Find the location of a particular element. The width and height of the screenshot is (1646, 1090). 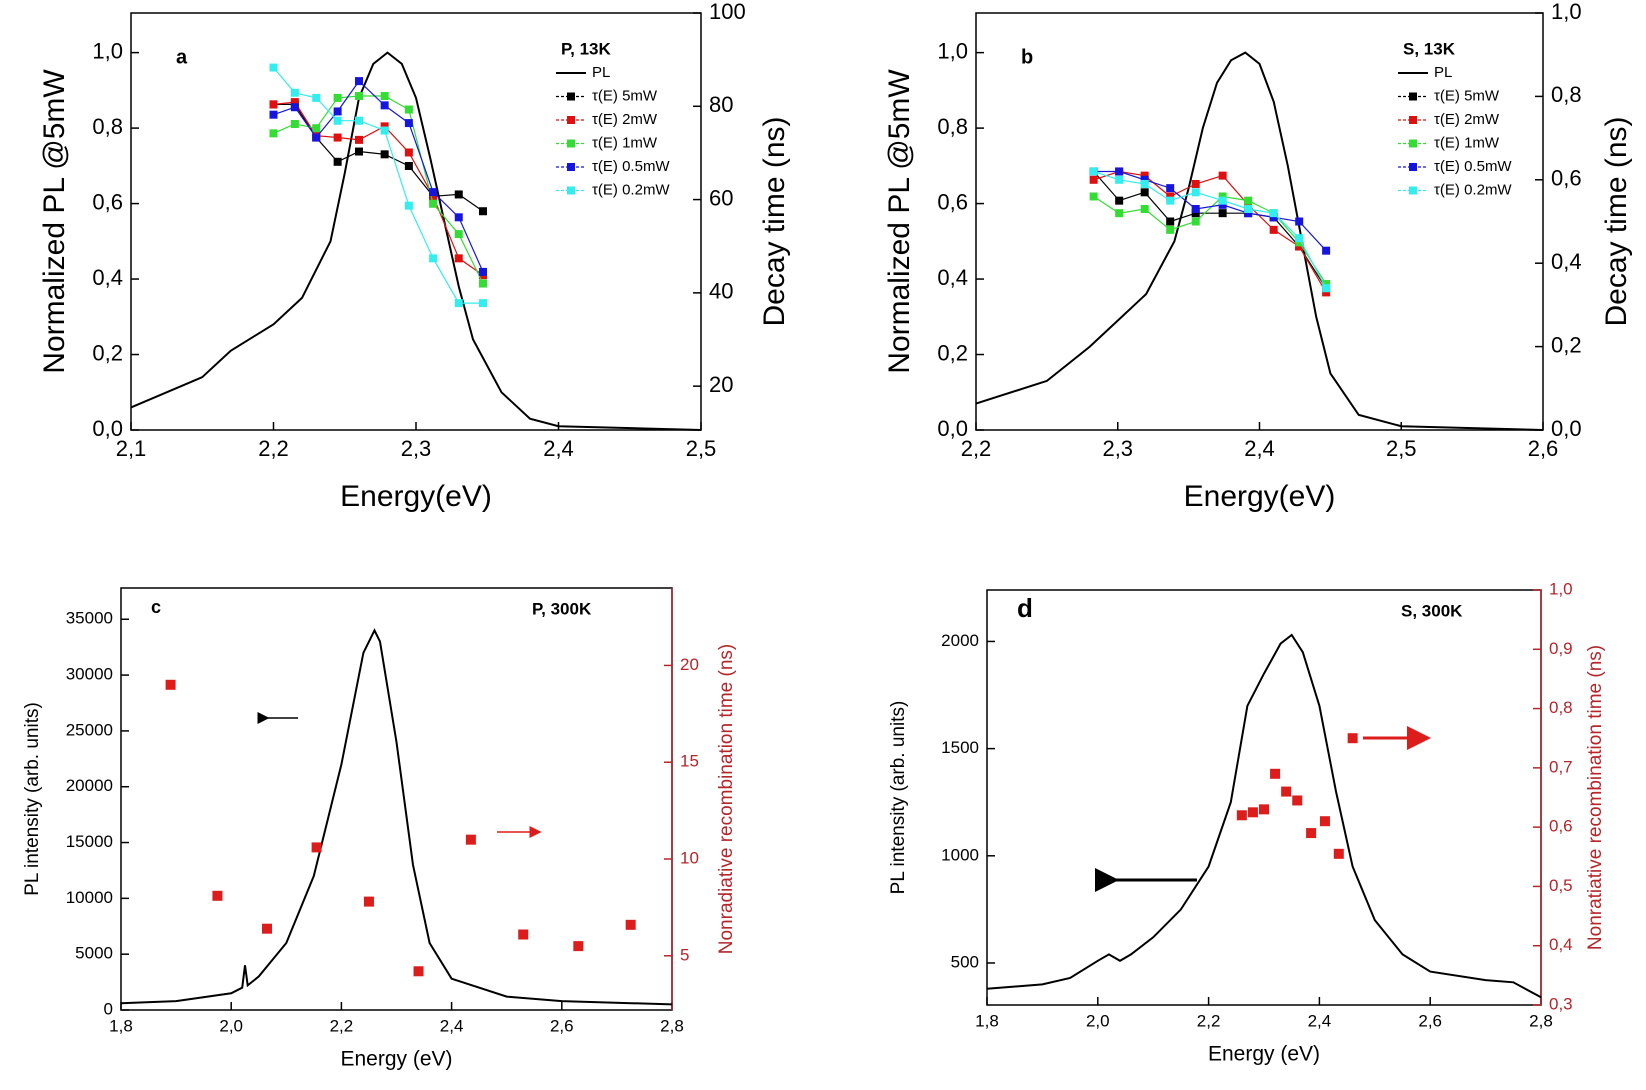

y2-tick-label: 0,2 is located at coordinates (1566, 344).